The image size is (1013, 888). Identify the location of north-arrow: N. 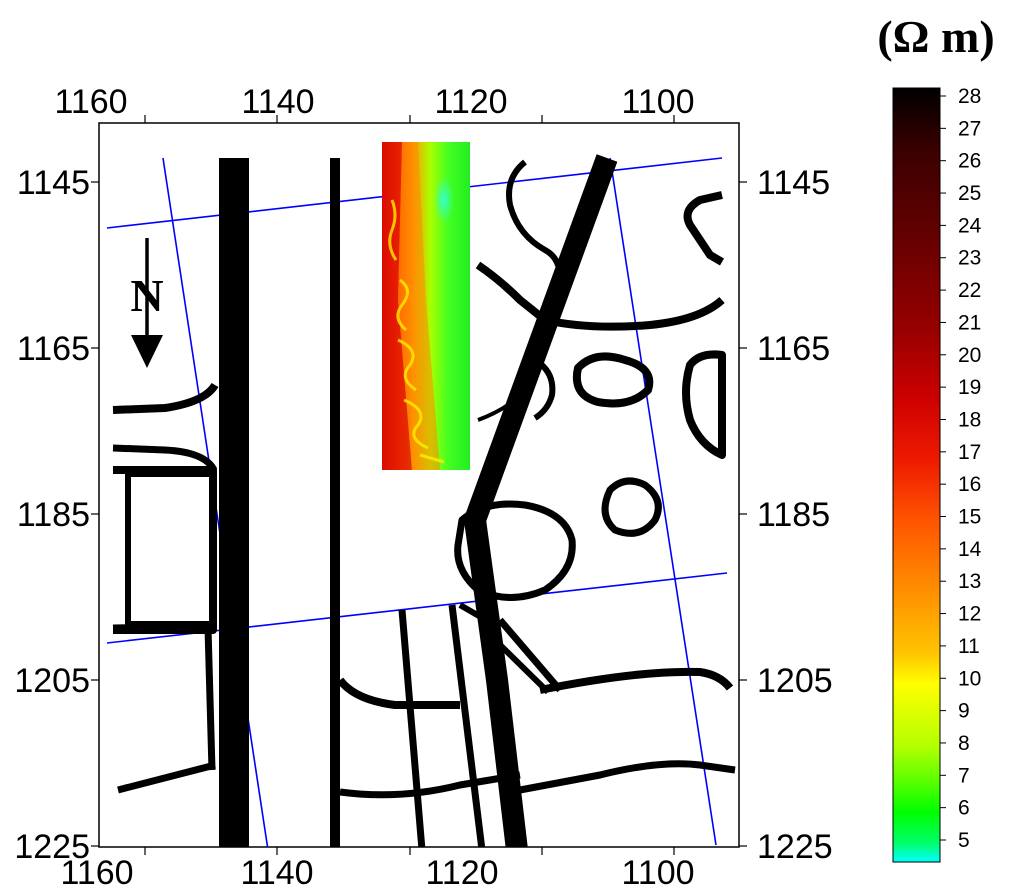
(147, 303).